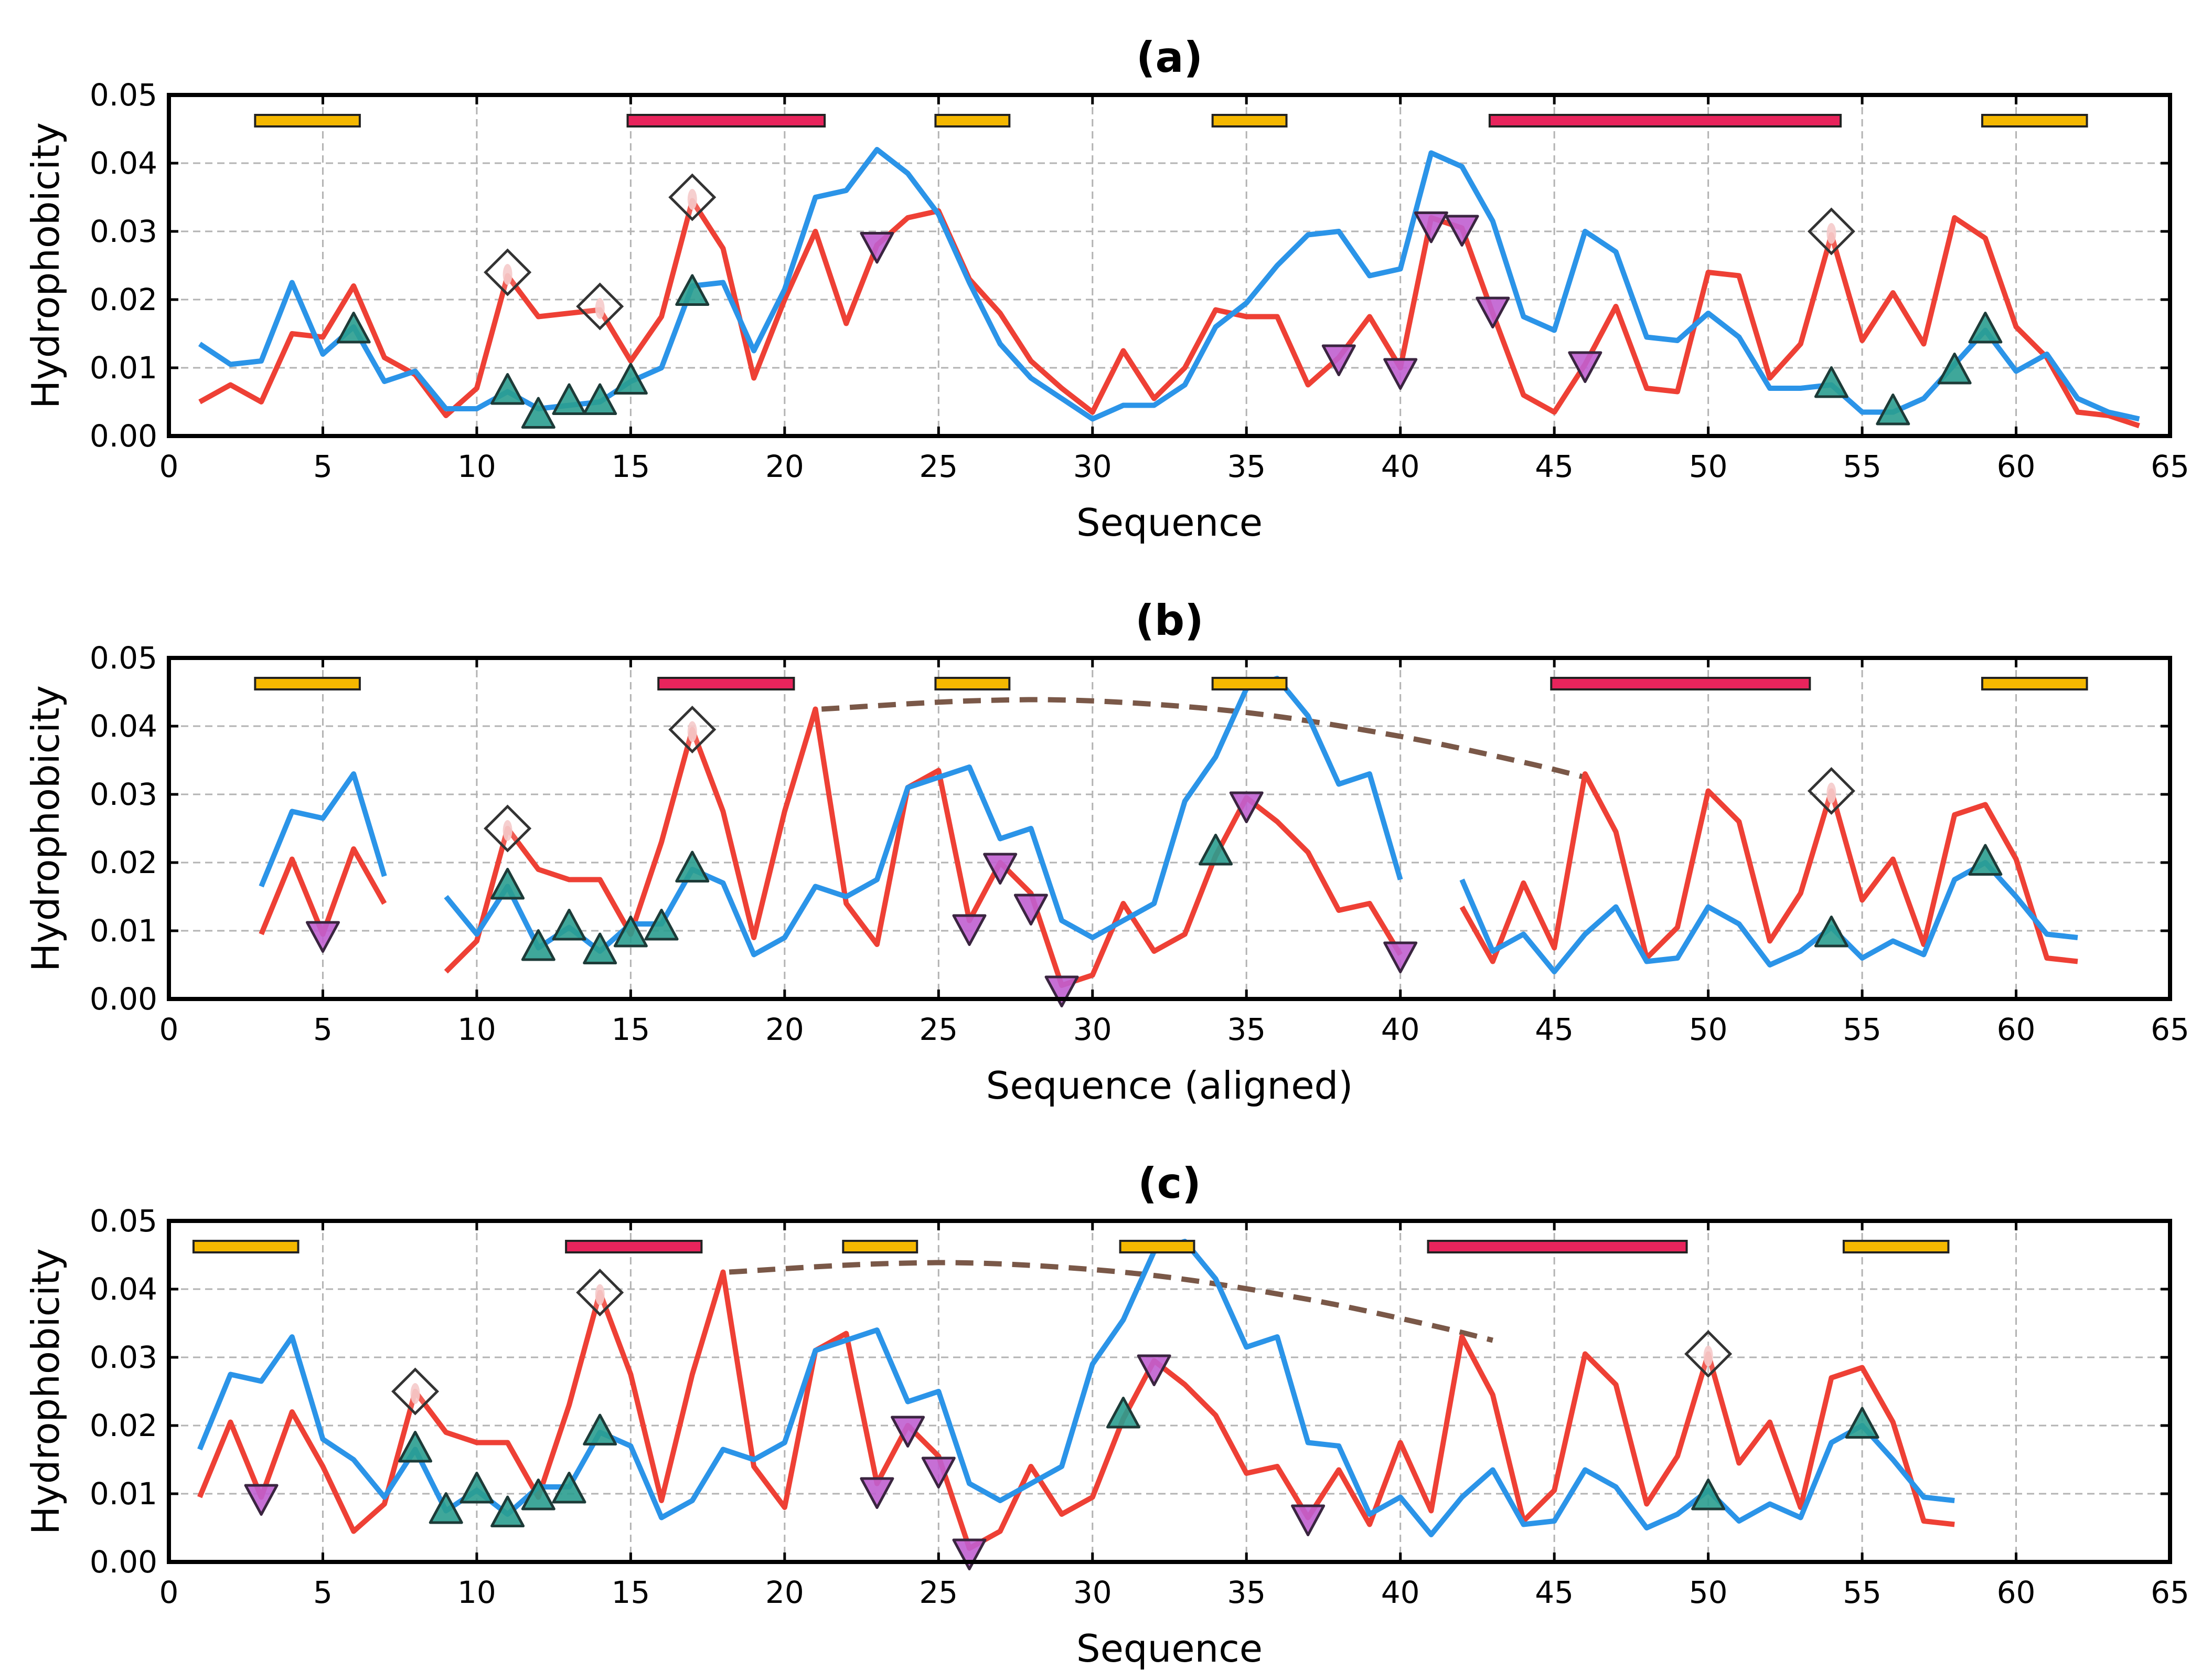  I want to click on y-tick-label: 0.04, so click(123, 163).